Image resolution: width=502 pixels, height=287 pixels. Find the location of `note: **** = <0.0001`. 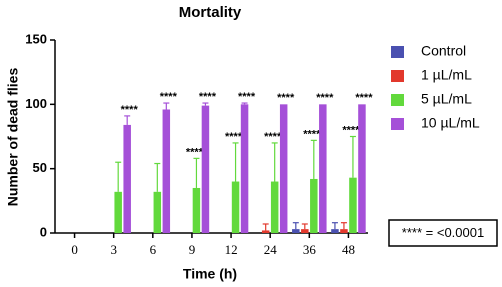

note: **** = <0.0001 is located at coordinates (443, 232).